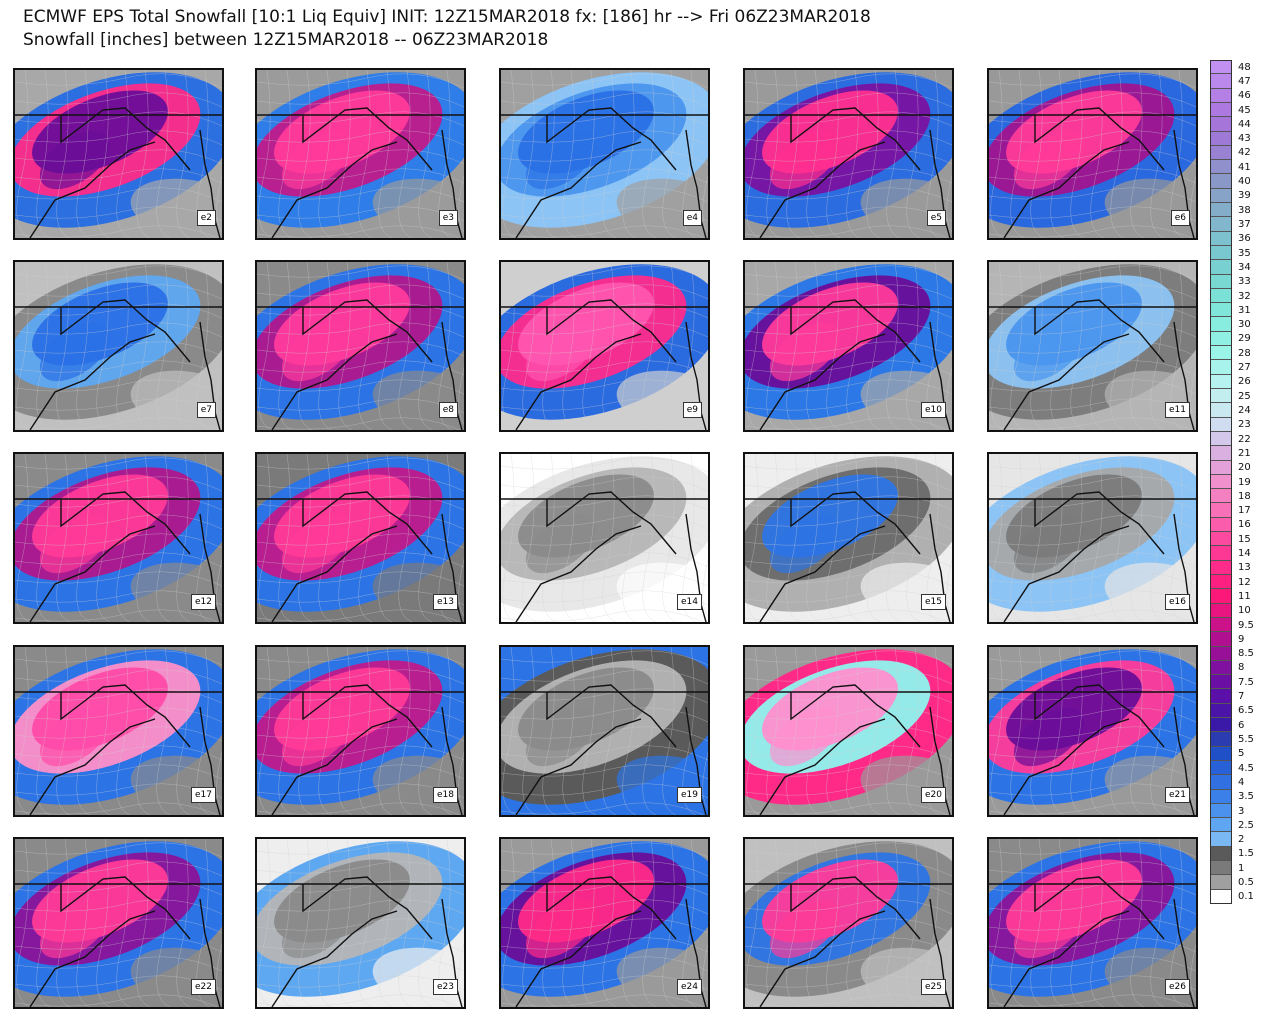 Image resolution: width=1280 pixels, height=1024 pixels. I want to click on colorbar-tick: 3.5, so click(1246, 797).